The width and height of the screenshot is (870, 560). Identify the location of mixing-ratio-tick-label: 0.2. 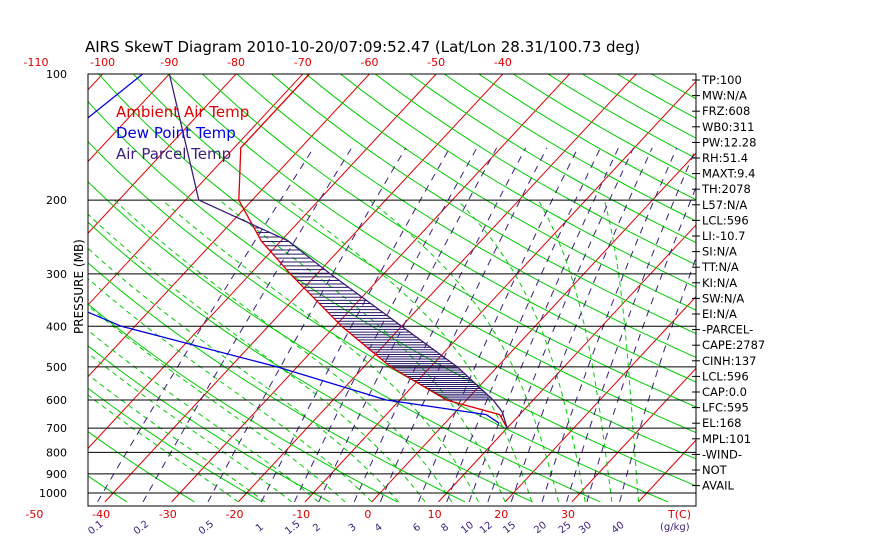
(141, 528).